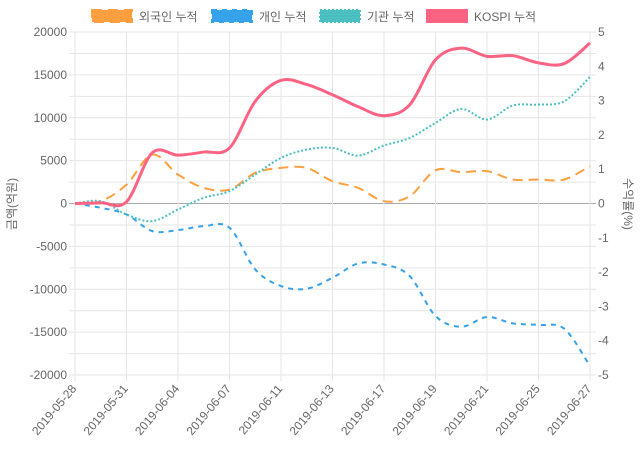 Image resolution: width=640 pixels, height=455 pixels. I want to click on right-tick-label: -1, so click(603, 238).